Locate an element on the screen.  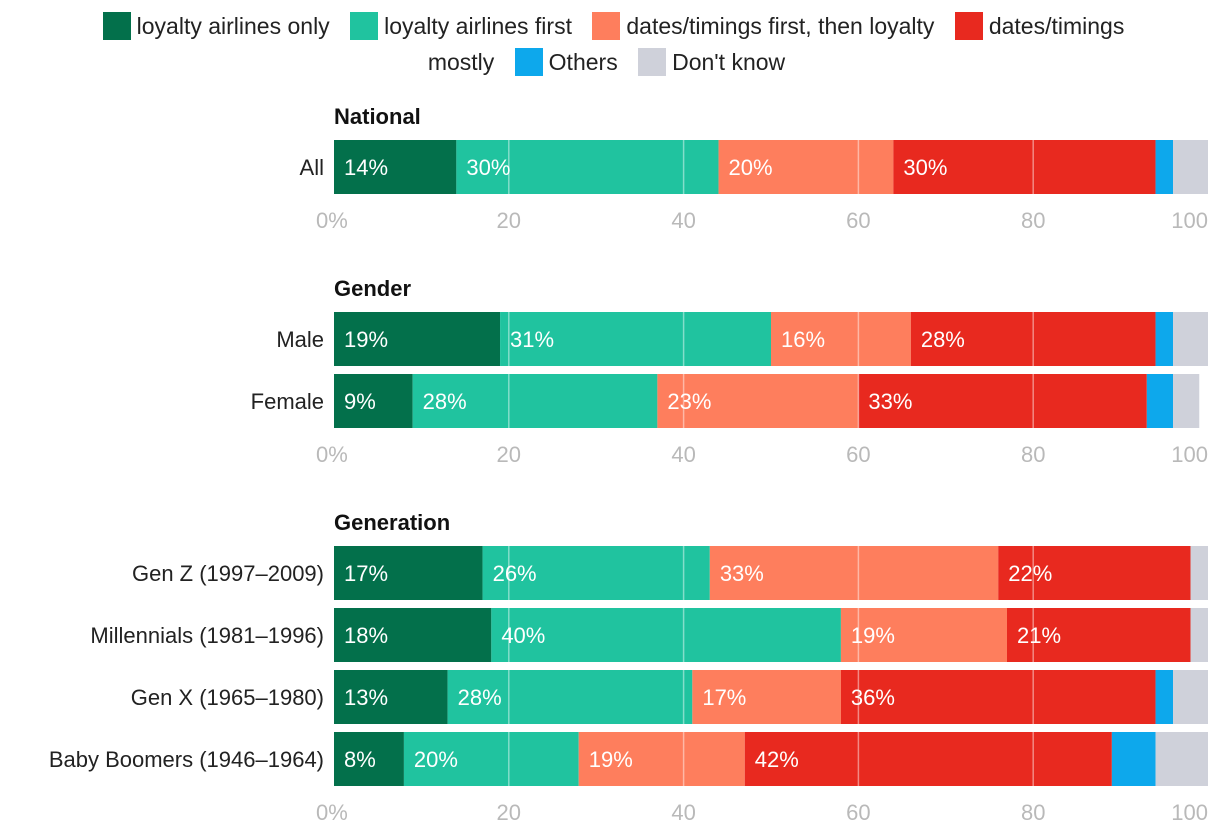
group-title-national: National is located at coordinates (377, 116).